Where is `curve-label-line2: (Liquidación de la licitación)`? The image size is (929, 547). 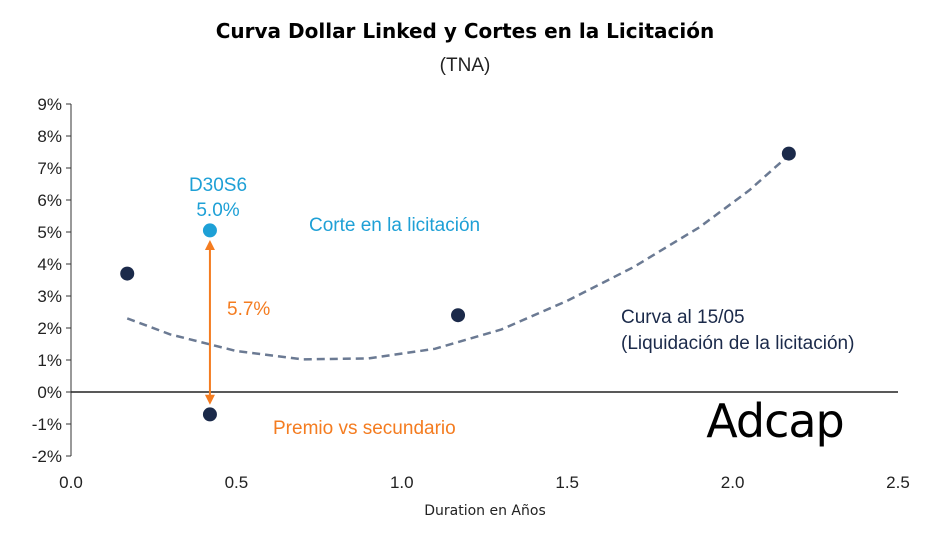 curve-label-line2: (Liquidación de la licitación) is located at coordinates (737, 343).